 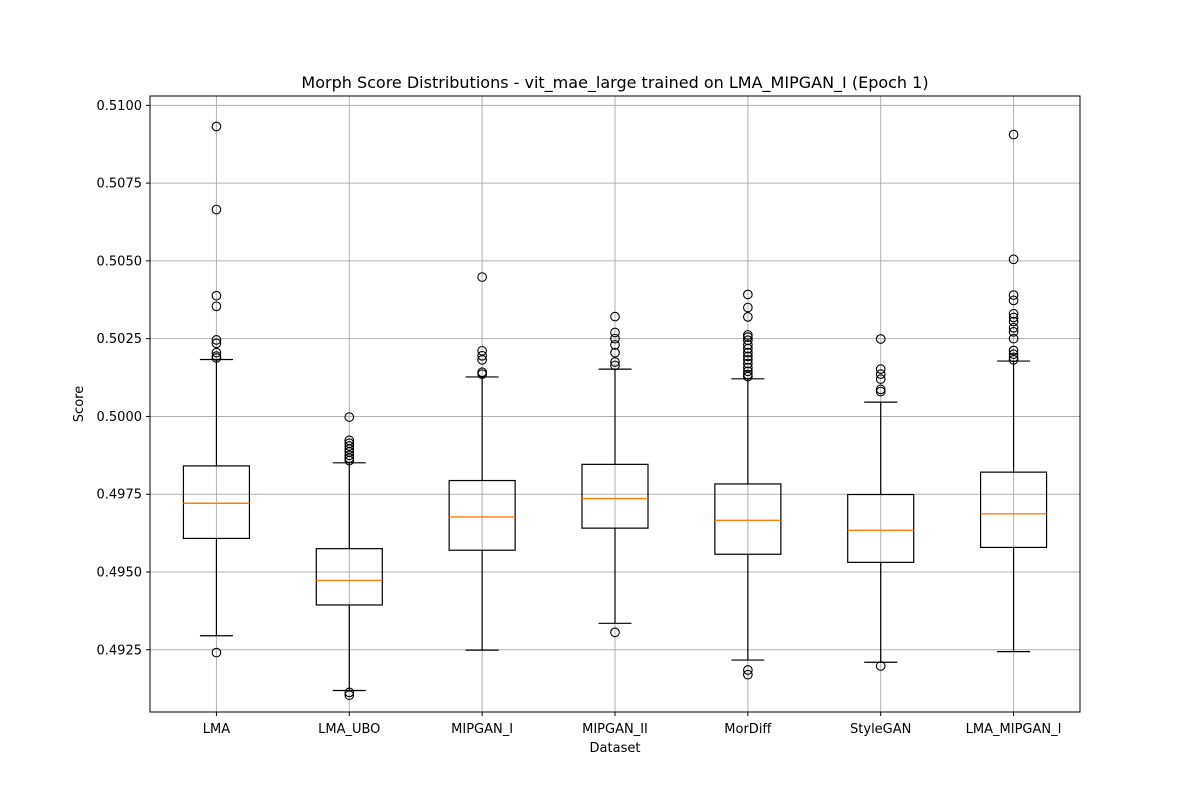 I want to click on y-tick-label: 0.5000, so click(x=120, y=417).